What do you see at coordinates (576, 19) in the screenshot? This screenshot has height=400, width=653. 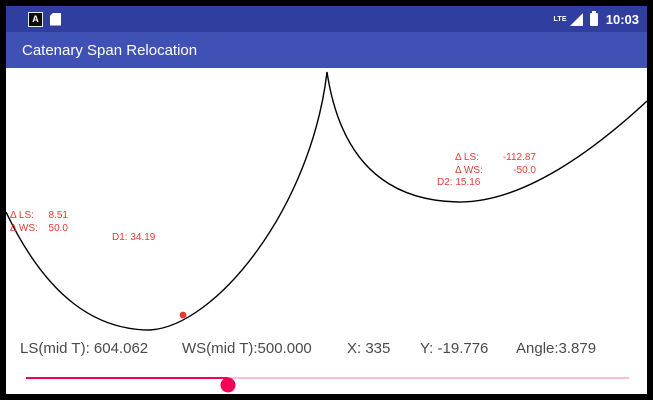 I see `signal-strength-icon` at bounding box center [576, 19].